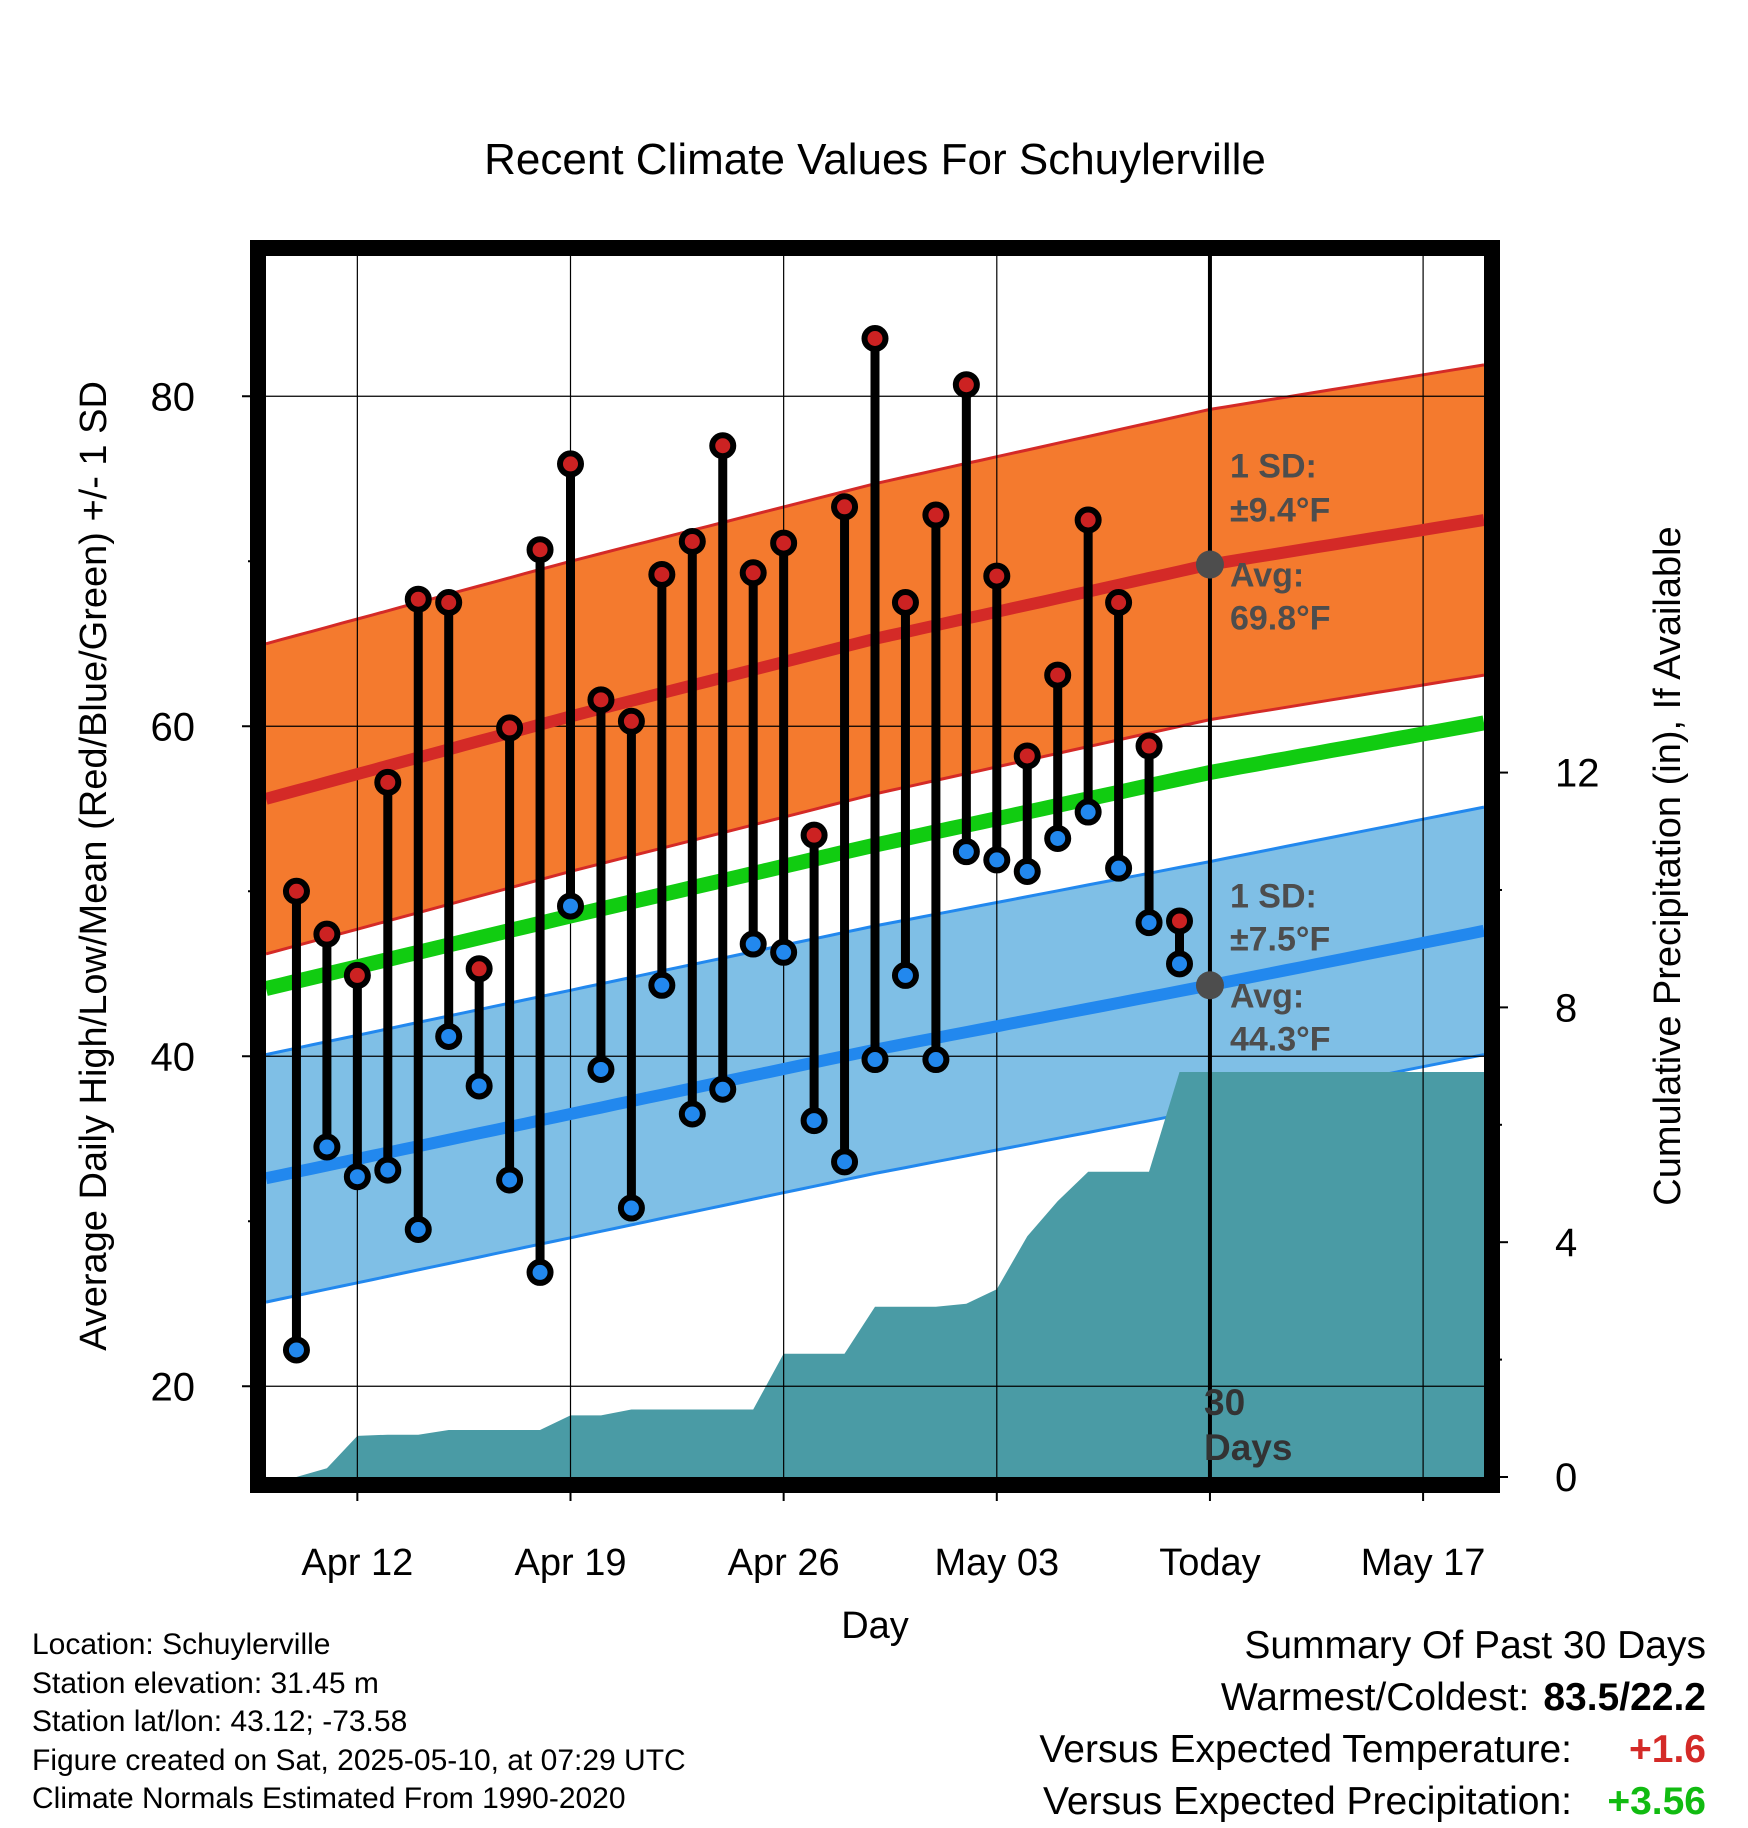 Image resolution: width=1748 pixels, height=1828 pixels. What do you see at coordinates (1624, 1697) in the screenshot?
I see `warmest-value: 83.5/22.2` at bounding box center [1624, 1697].